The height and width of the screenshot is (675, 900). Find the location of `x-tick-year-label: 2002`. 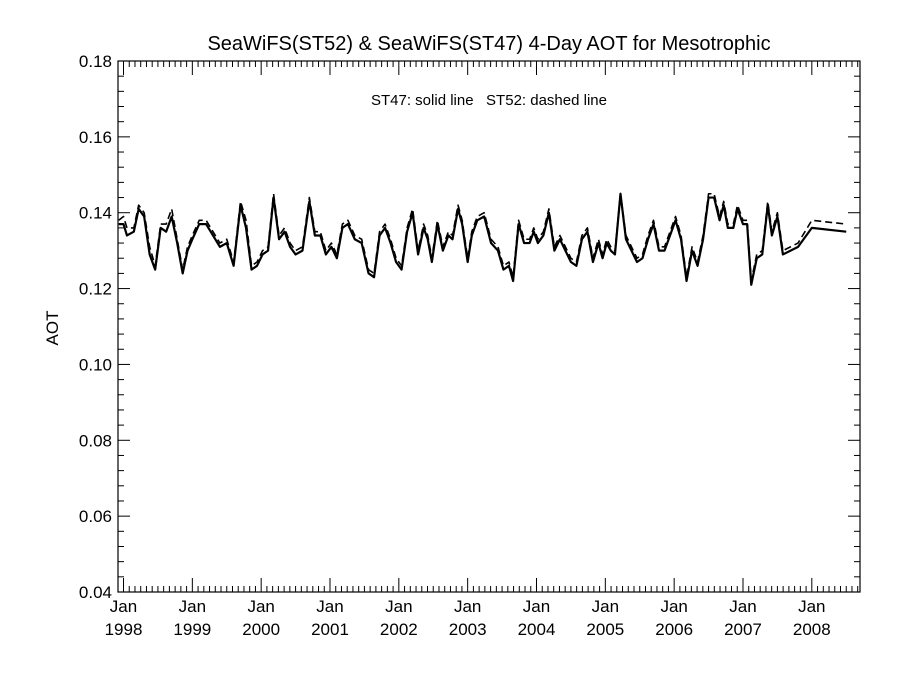

x-tick-year-label: 2002 is located at coordinates (399, 629).